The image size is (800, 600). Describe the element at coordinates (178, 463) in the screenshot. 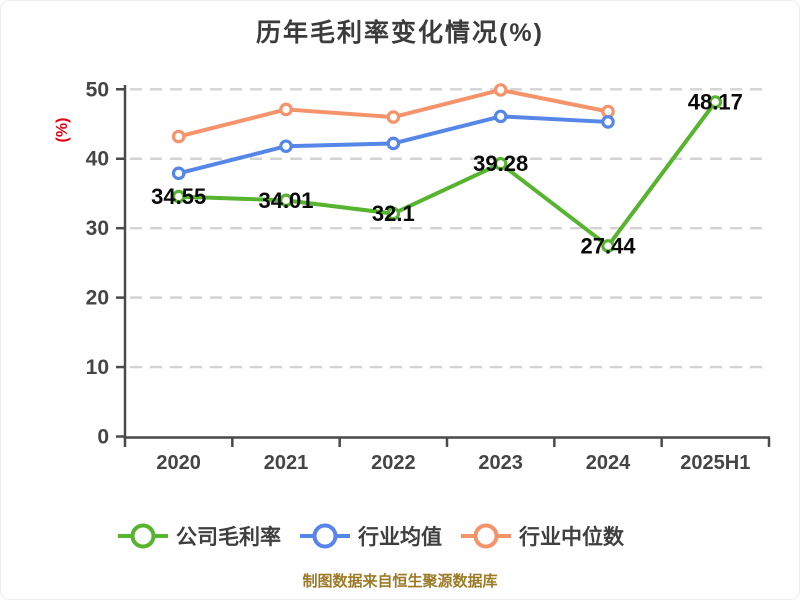

I see `x-category-label: 2020` at that location.